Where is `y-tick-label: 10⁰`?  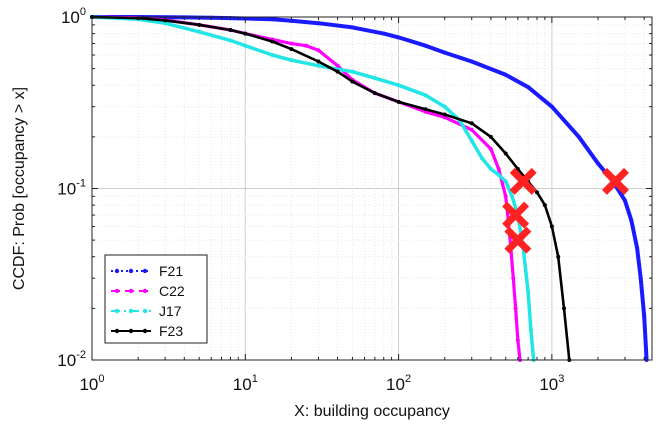 y-tick-label: 10⁰ is located at coordinates (73, 16).